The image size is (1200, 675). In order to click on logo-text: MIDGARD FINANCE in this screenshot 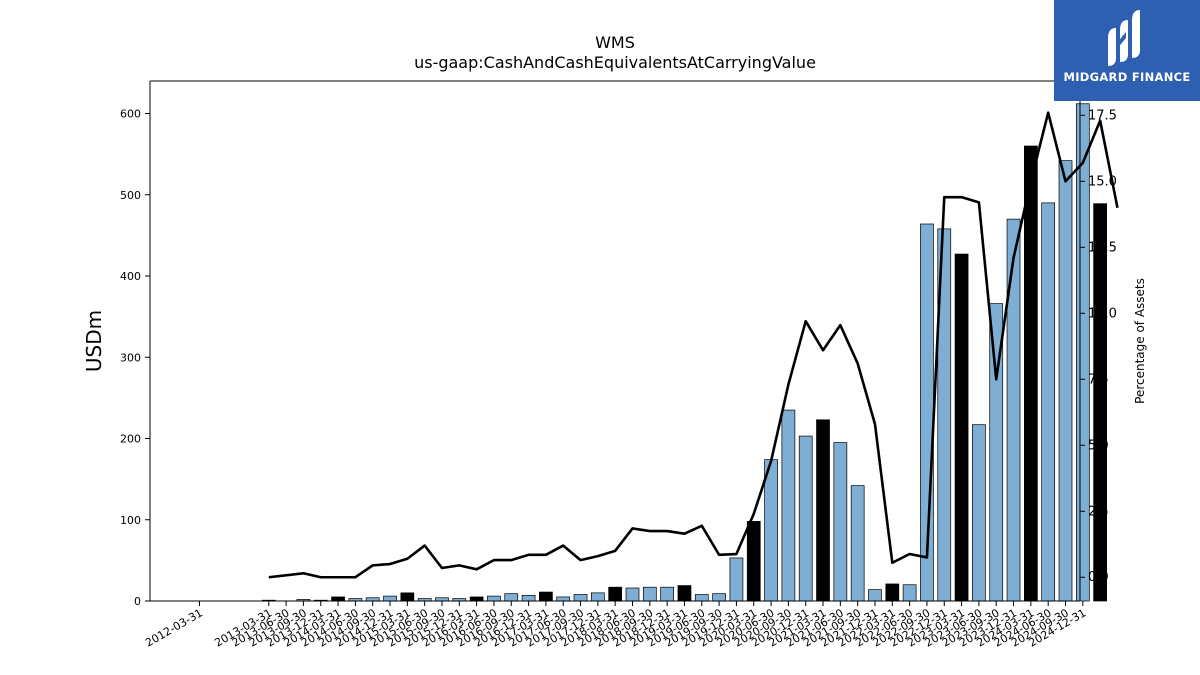, I will do `click(1127, 77)`.